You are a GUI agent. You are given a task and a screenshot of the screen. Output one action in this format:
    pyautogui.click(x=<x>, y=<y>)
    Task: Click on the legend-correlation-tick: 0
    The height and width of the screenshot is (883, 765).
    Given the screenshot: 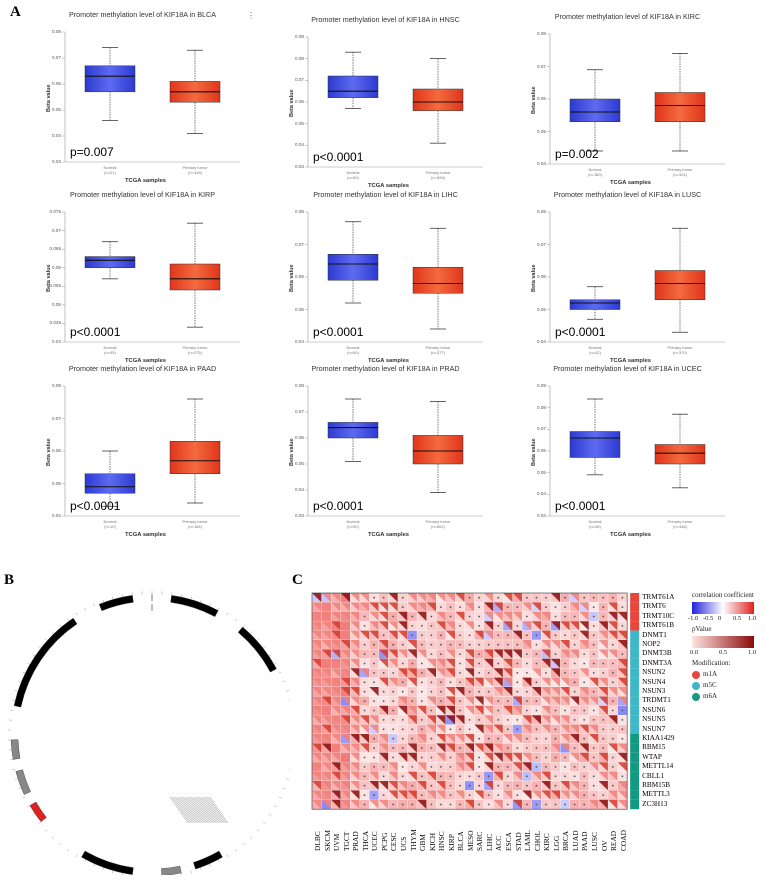 What is the action you would take?
    pyautogui.click(x=719, y=618)
    